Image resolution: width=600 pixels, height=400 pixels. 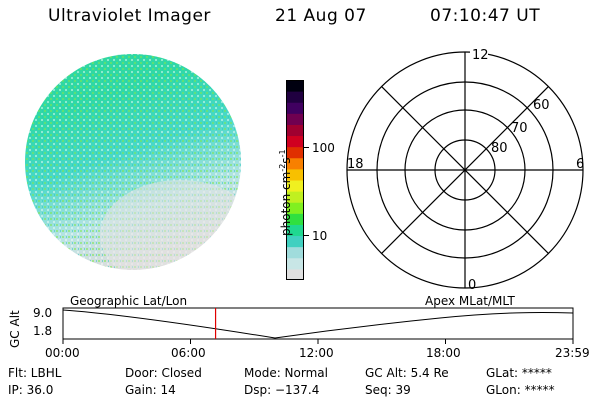 I want to click on unit-exp-s: -1, so click(x=282, y=153).